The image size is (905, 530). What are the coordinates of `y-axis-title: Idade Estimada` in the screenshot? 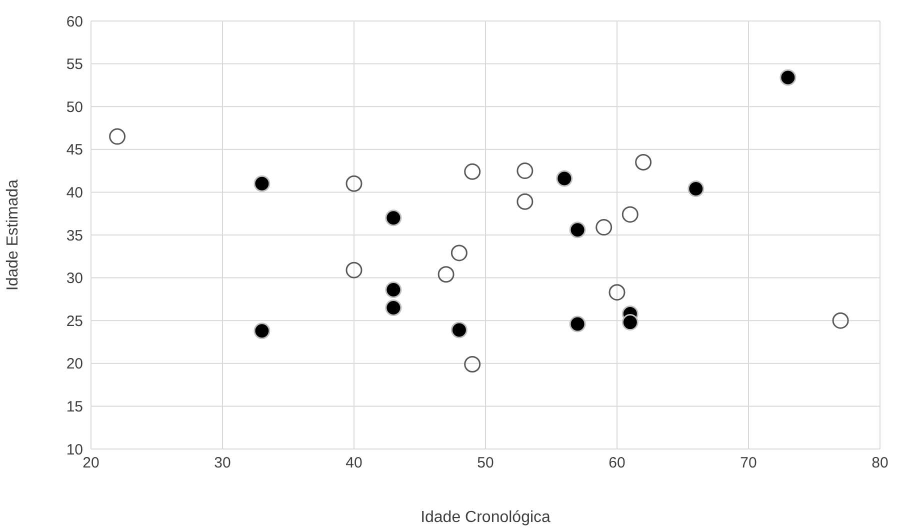 It's located at (13, 235).